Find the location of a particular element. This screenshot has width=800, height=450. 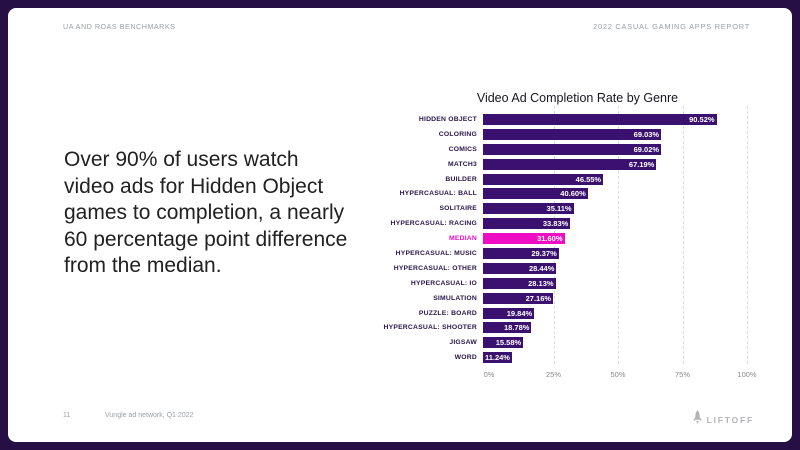

bar: 11.24% is located at coordinates (497, 358).